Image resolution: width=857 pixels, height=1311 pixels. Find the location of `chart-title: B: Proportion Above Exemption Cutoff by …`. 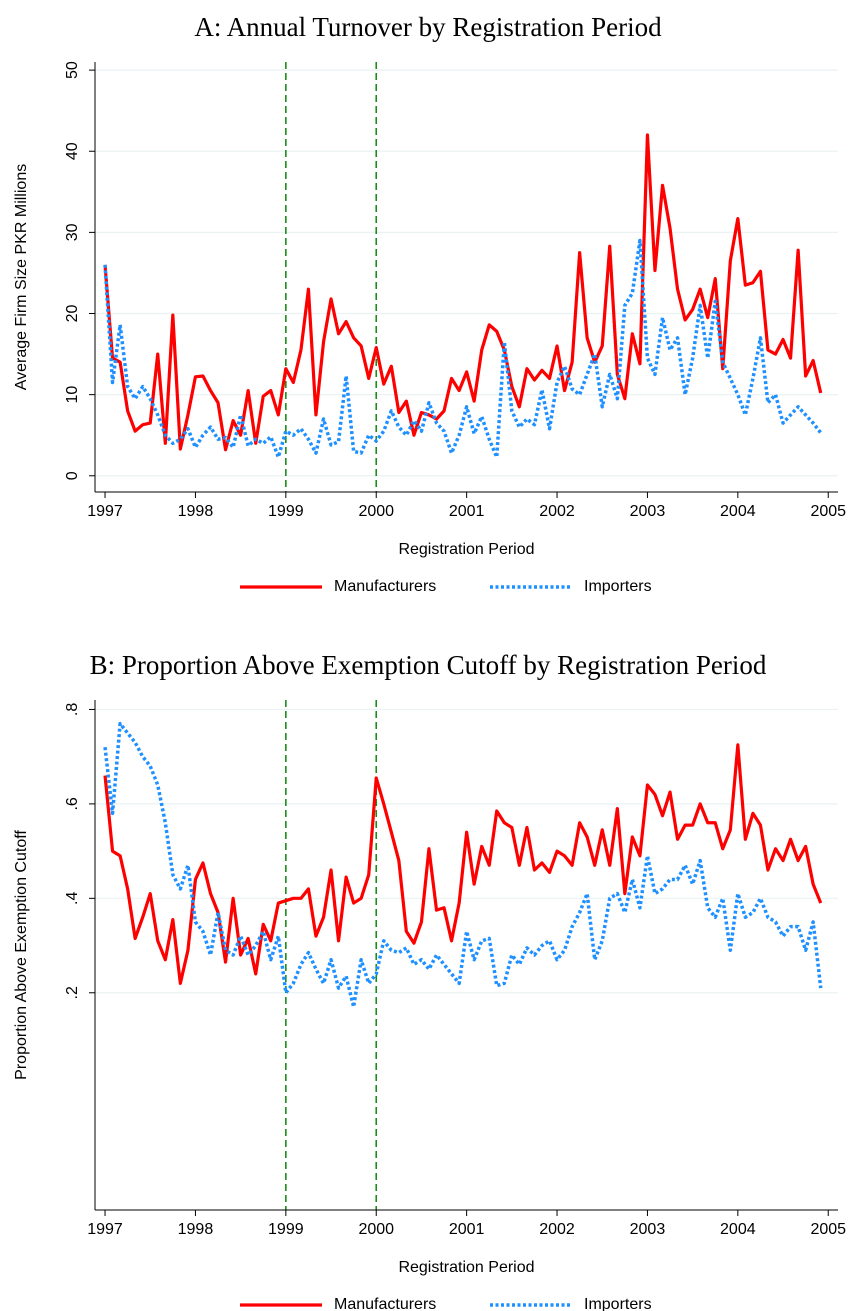

chart-title: B: Proportion Above Exemption Cutoff by … is located at coordinates (428, 665).